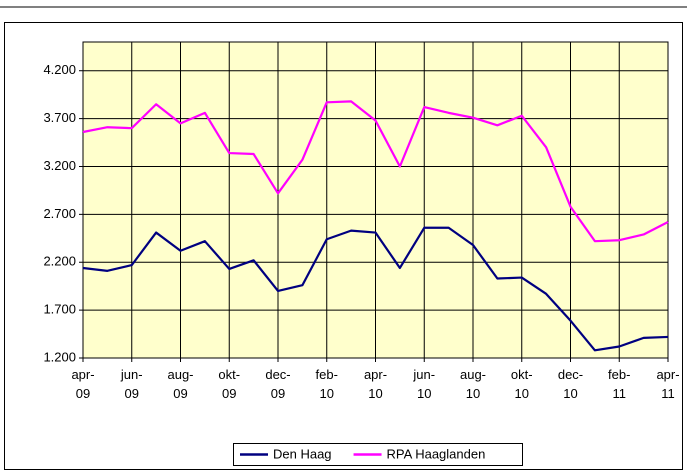 The image size is (687, 472). What do you see at coordinates (375, 384) in the screenshot?
I see `x-tick-label: apr-10` at bounding box center [375, 384].